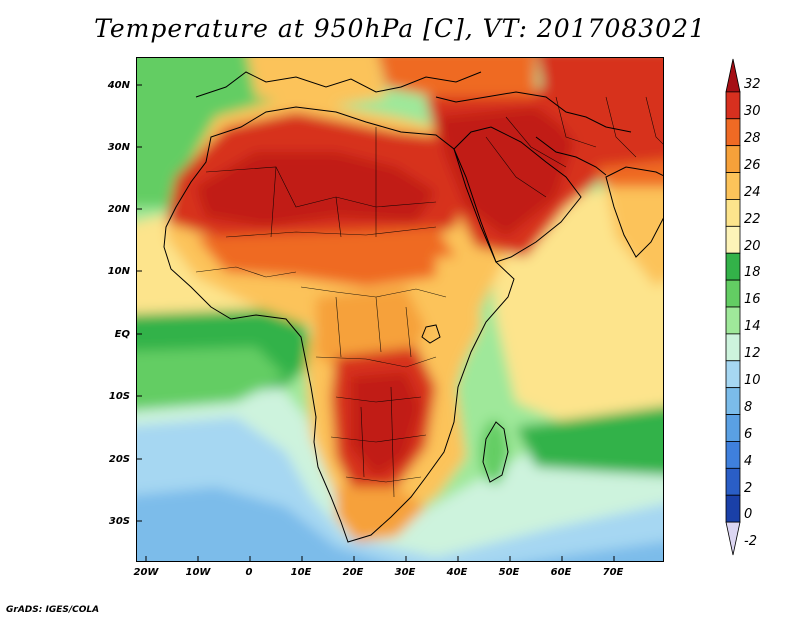  What do you see at coordinates (301, 572) in the screenshot?
I see `lon-label-10e: 10E` at bounding box center [301, 572].